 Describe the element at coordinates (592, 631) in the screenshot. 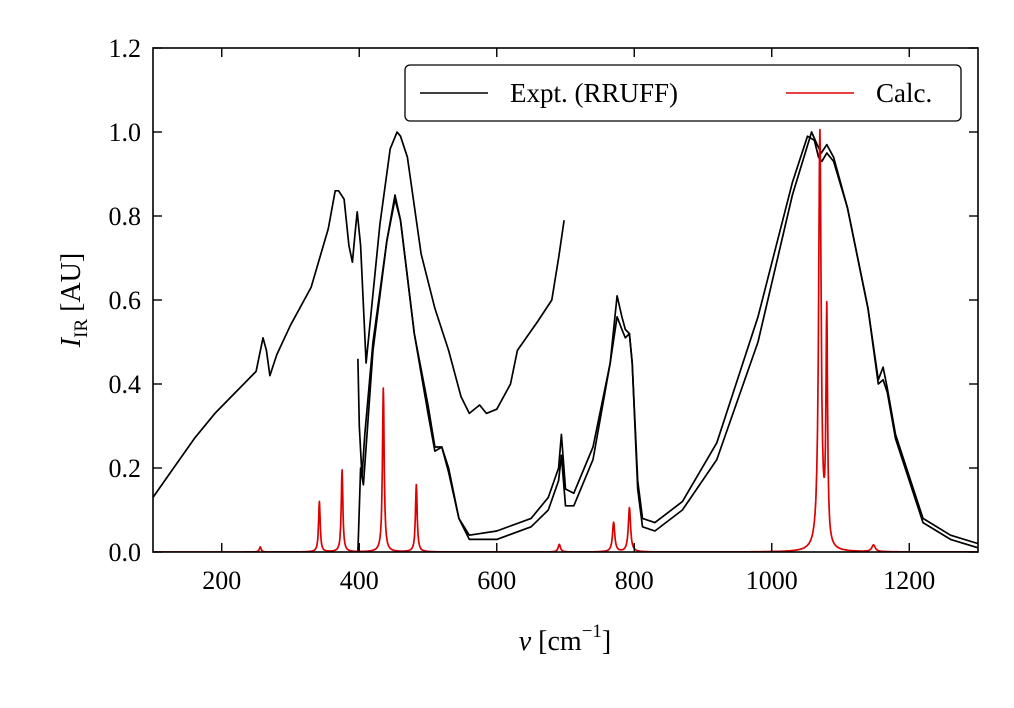

I see `x-axis-unit-exponent: −1` at that location.